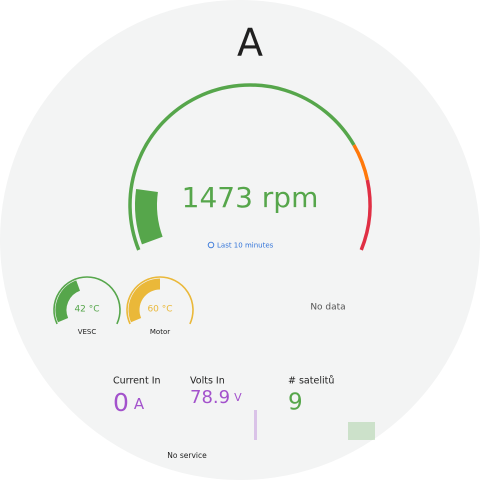 Image resolution: width=480 pixels, height=480 pixels. Describe the element at coordinates (238, 397) in the screenshot. I see `stat-unit: V` at that location.